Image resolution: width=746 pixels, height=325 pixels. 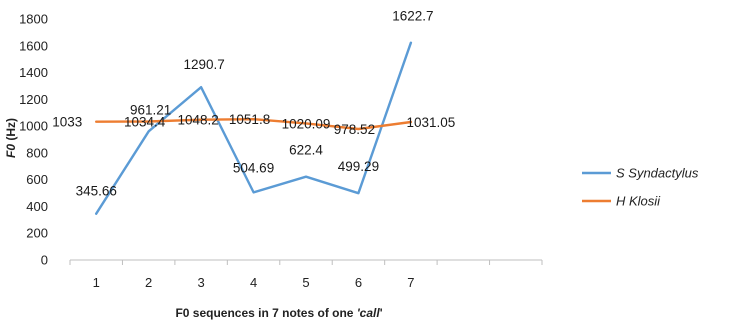 I want to click on data-label: 978.52, so click(x=354, y=129).